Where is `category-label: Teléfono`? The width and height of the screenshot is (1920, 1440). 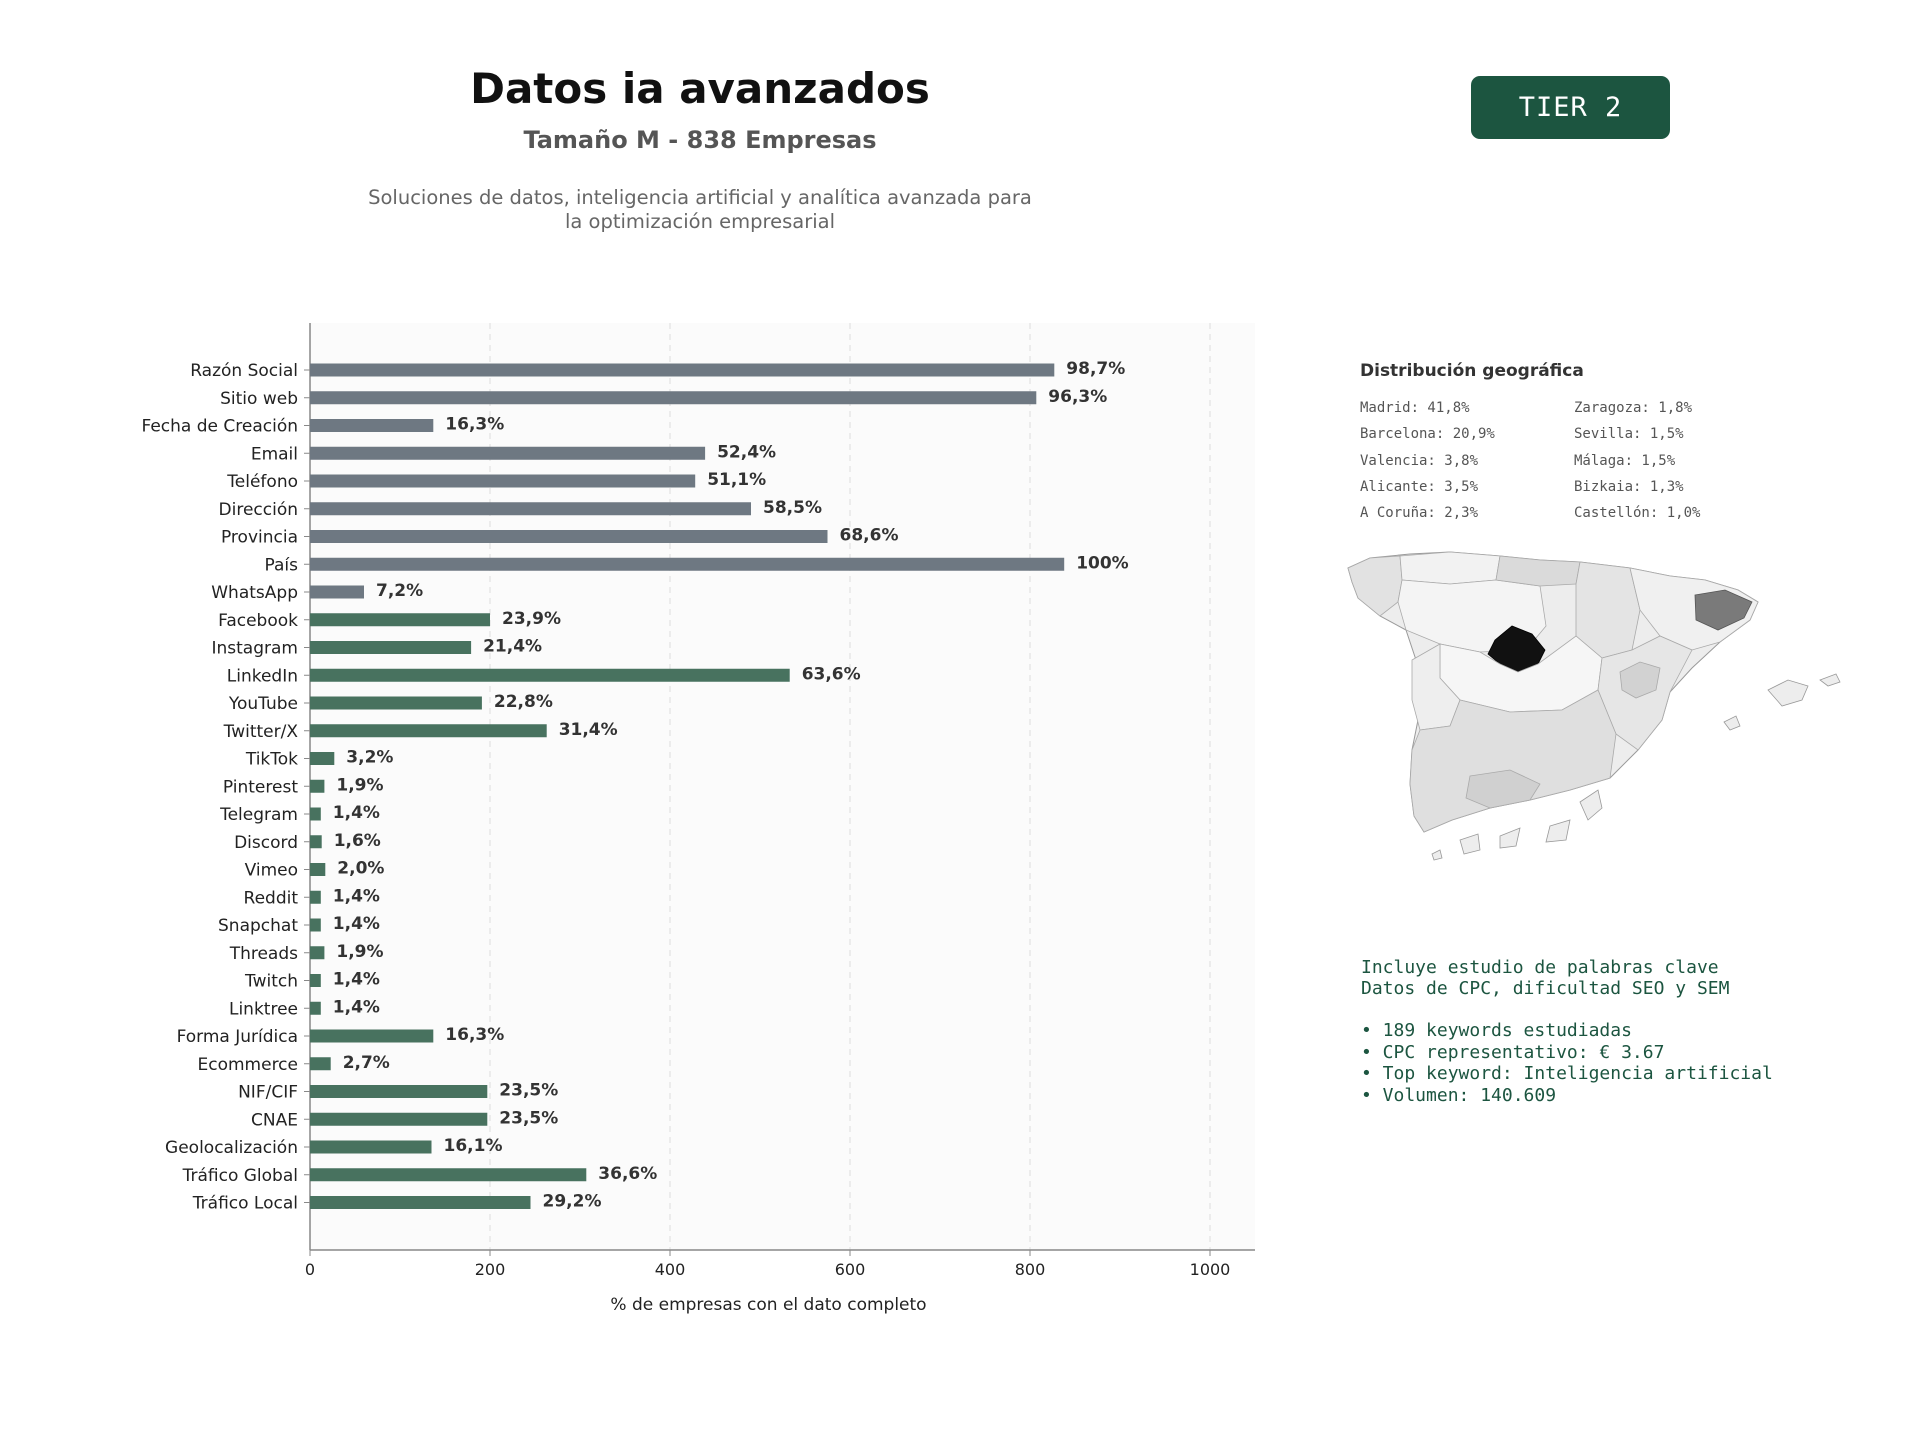 category-label: Teléfono is located at coordinates (262, 482).